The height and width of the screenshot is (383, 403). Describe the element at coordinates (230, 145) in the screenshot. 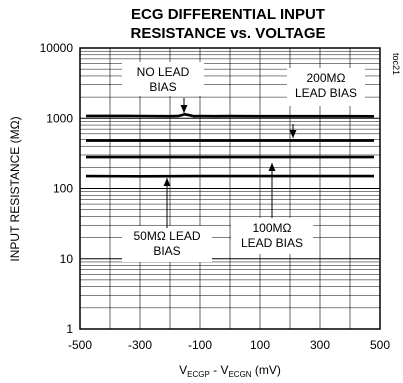

I see `series-group` at that location.